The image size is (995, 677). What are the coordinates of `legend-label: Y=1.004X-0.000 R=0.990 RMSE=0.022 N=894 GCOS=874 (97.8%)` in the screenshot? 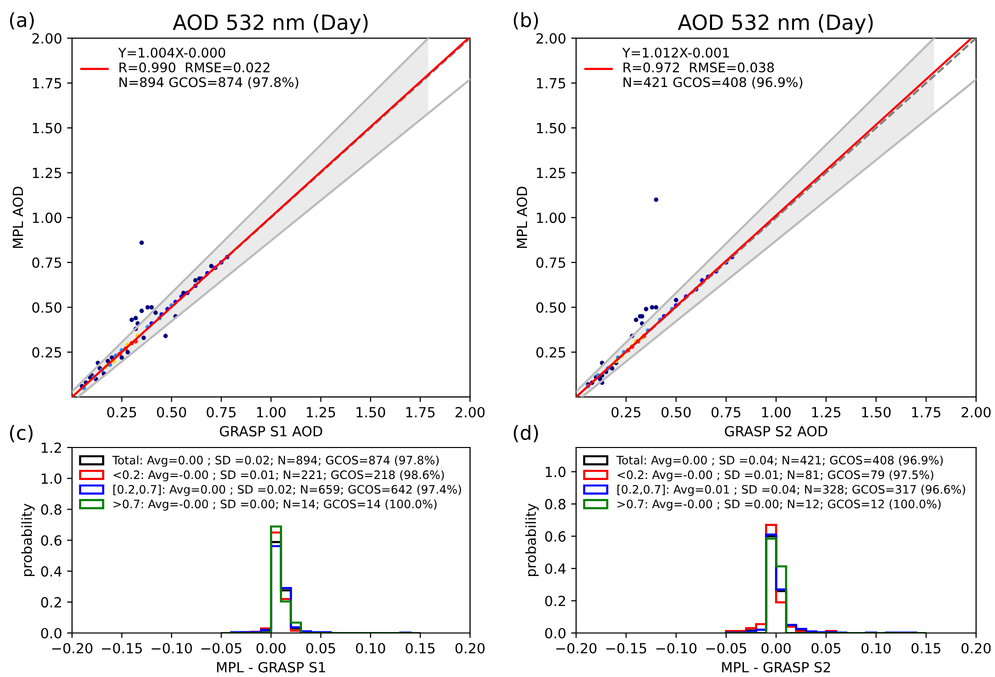 It's located at (208, 68).